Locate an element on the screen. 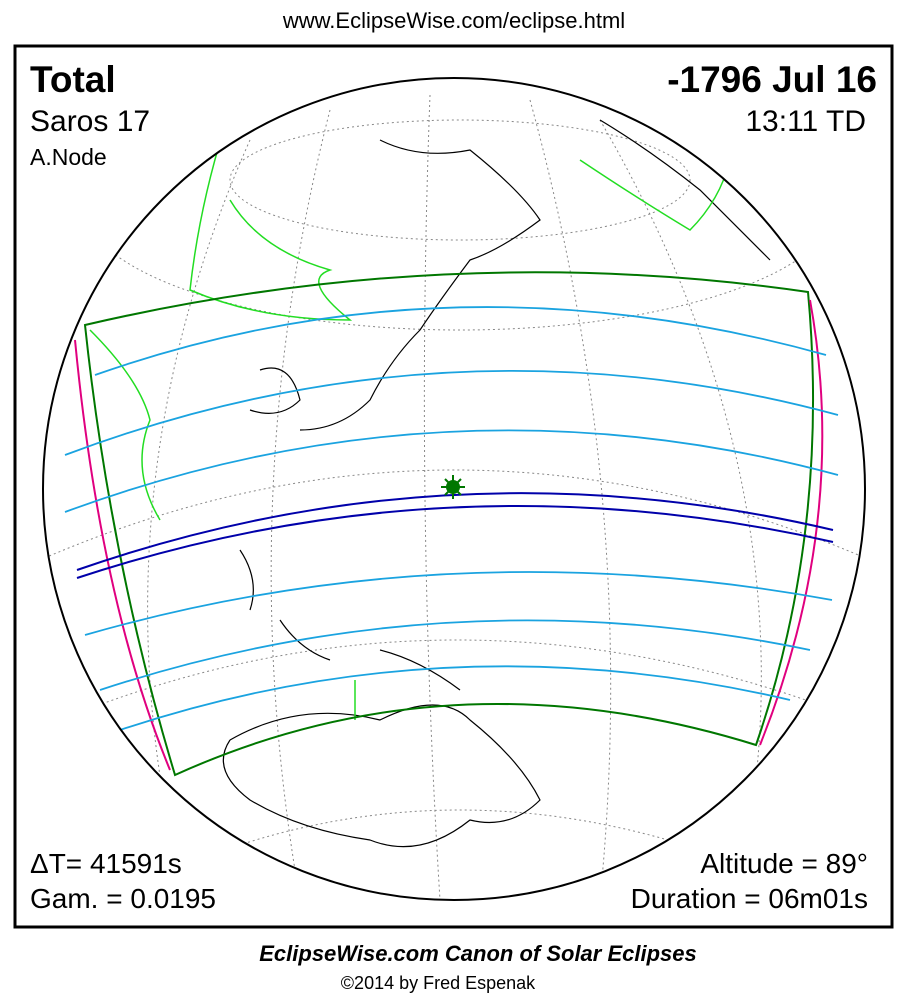  saros: Saros 17 is located at coordinates (90, 121).